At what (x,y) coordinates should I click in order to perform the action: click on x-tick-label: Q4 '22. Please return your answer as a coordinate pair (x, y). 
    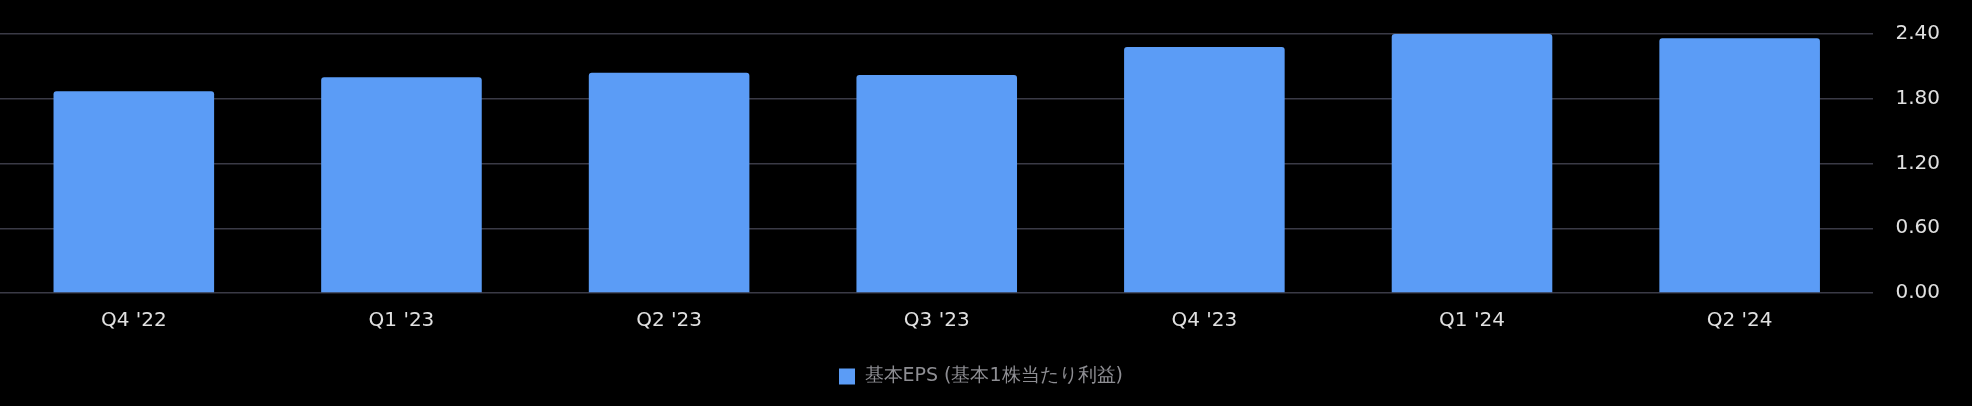
    Looking at the image, I should click on (133, 319).